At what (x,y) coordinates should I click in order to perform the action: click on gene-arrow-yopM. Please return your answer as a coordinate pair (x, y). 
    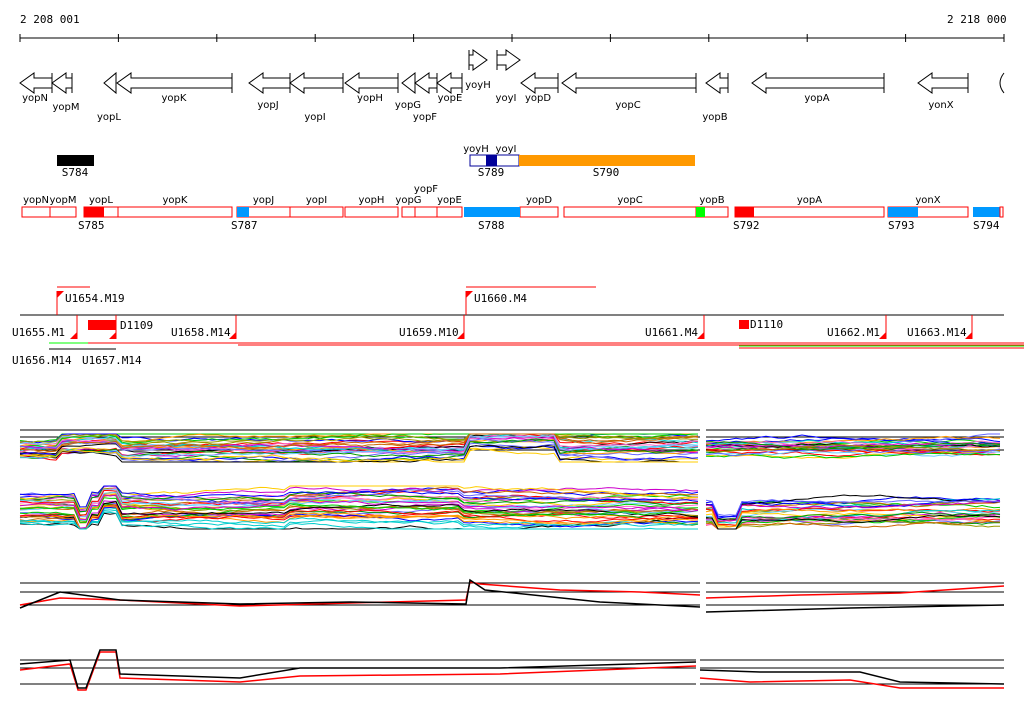
    Looking at the image, I should click on (62, 83).